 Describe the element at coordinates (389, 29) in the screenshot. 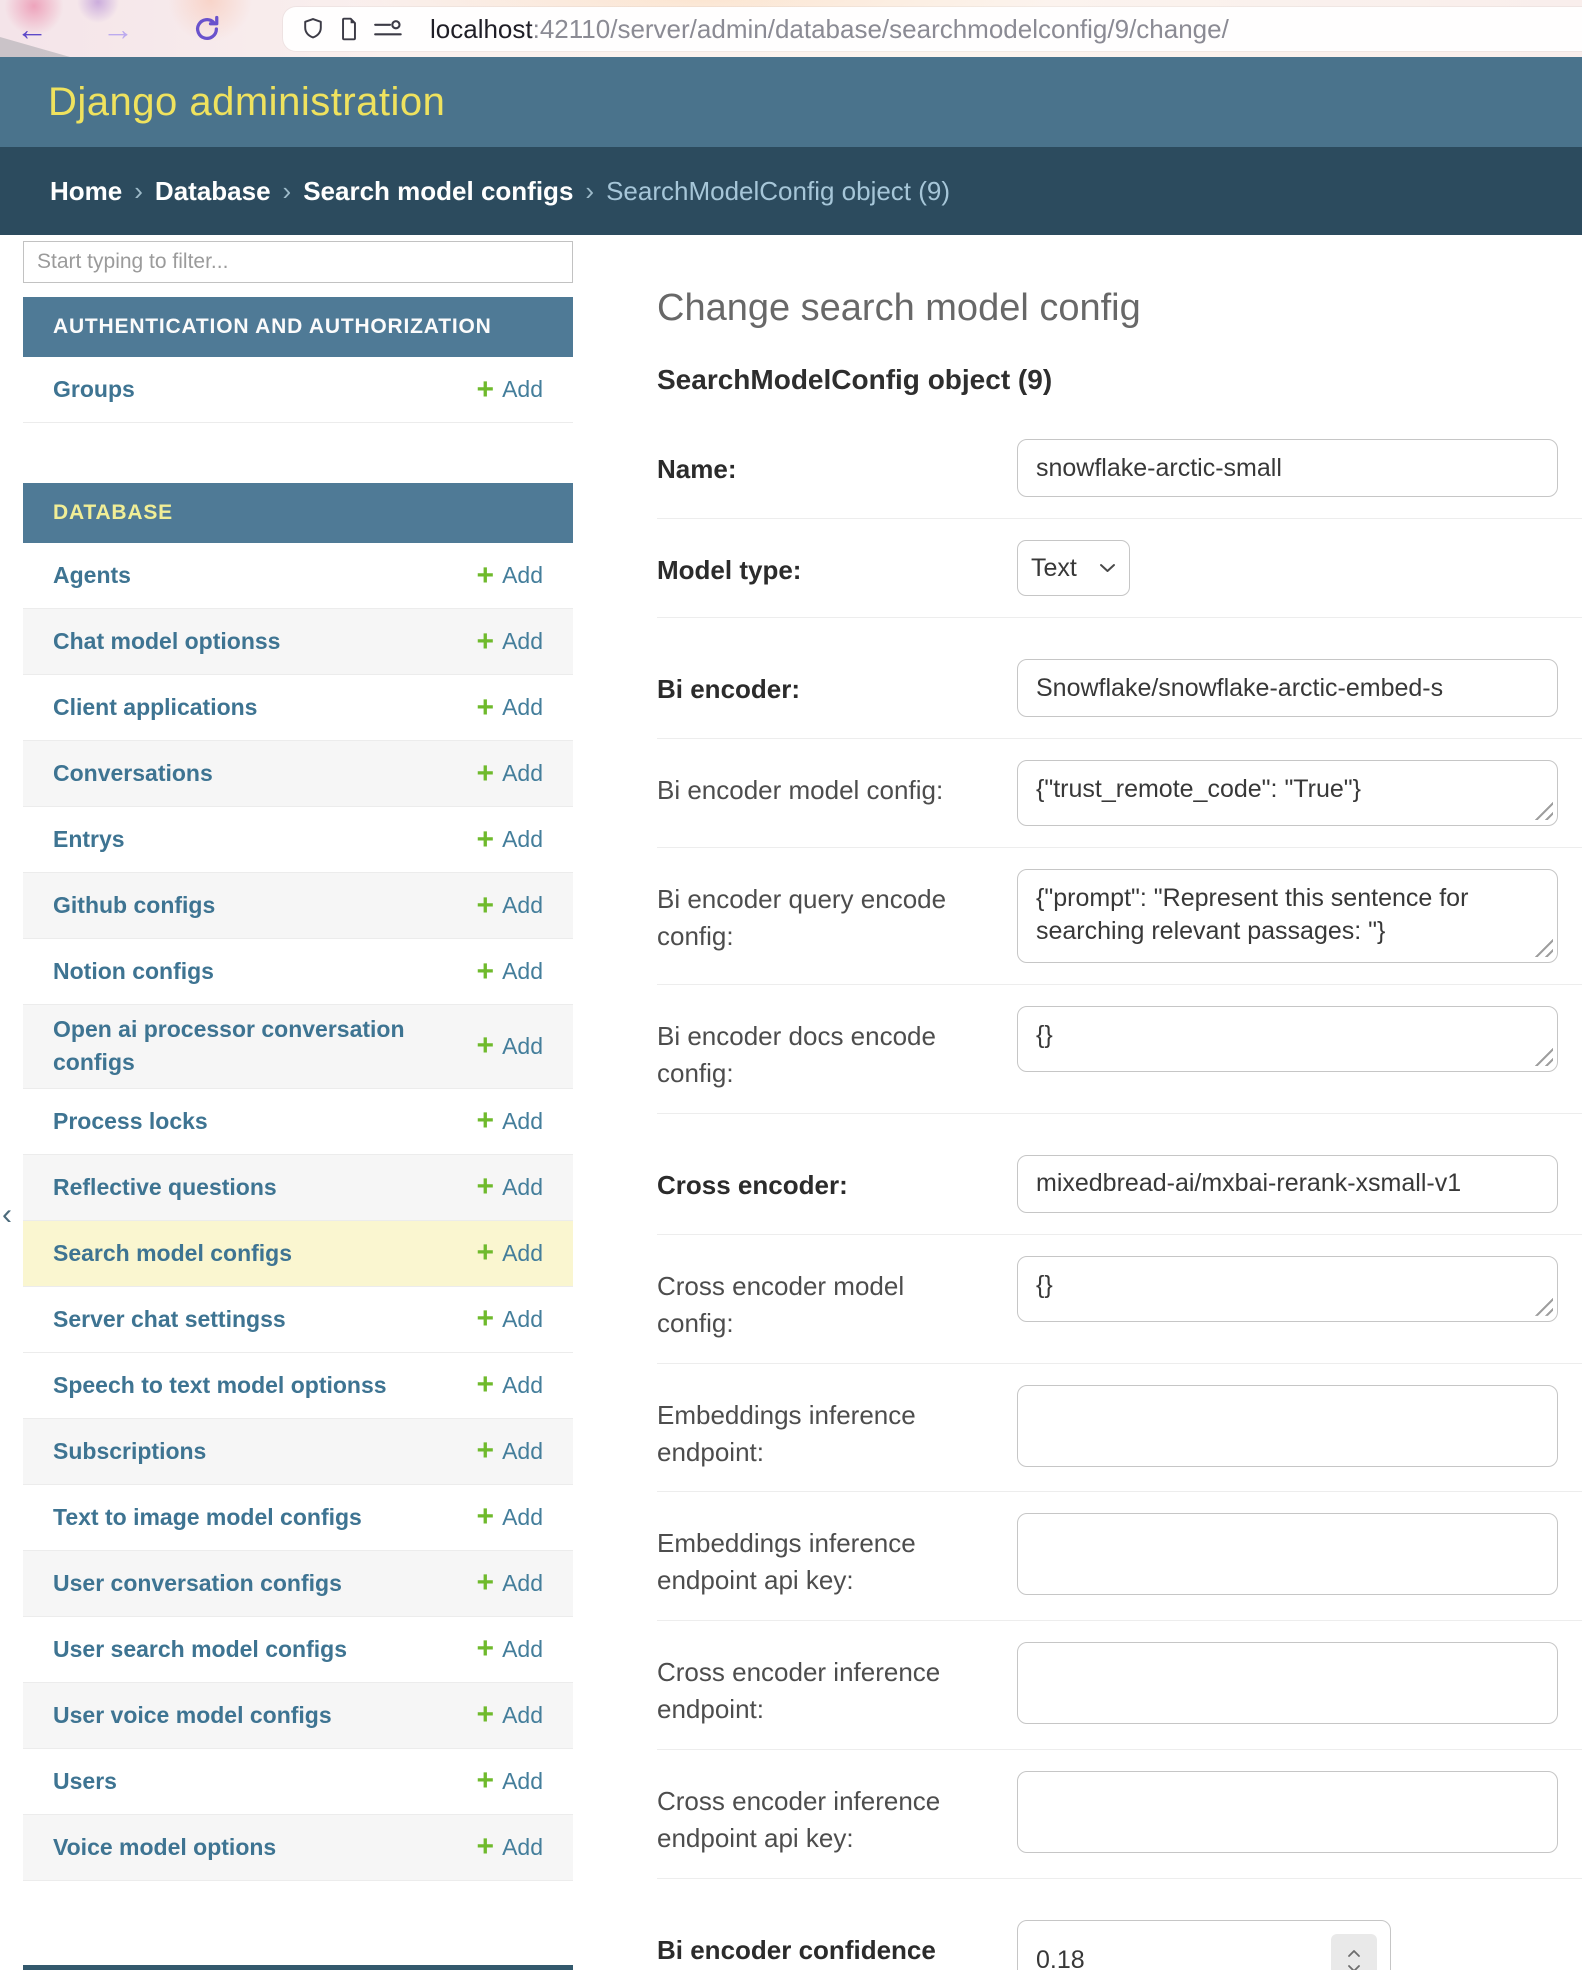

I see `permissions-icon` at that location.